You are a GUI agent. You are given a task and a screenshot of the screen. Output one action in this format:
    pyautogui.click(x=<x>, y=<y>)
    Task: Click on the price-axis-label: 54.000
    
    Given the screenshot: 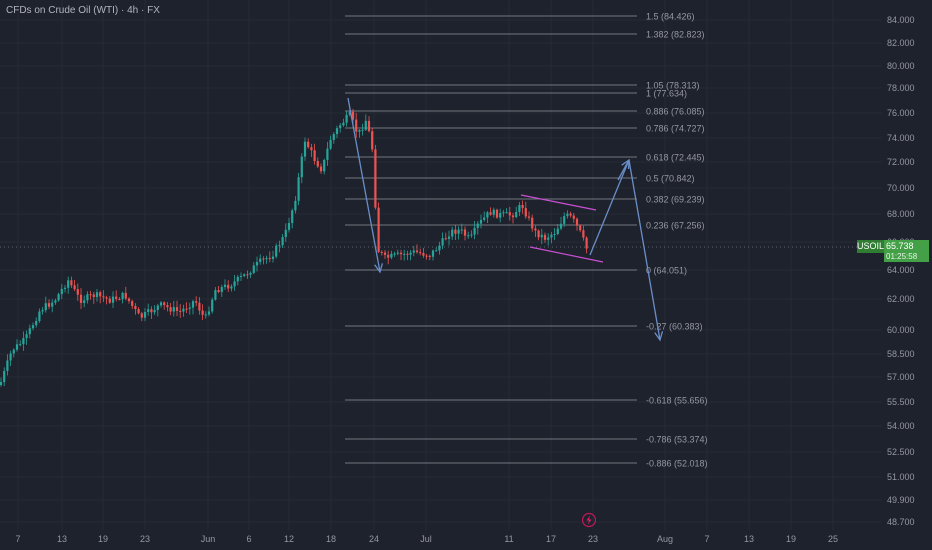 What is the action you would take?
    pyautogui.click(x=901, y=426)
    